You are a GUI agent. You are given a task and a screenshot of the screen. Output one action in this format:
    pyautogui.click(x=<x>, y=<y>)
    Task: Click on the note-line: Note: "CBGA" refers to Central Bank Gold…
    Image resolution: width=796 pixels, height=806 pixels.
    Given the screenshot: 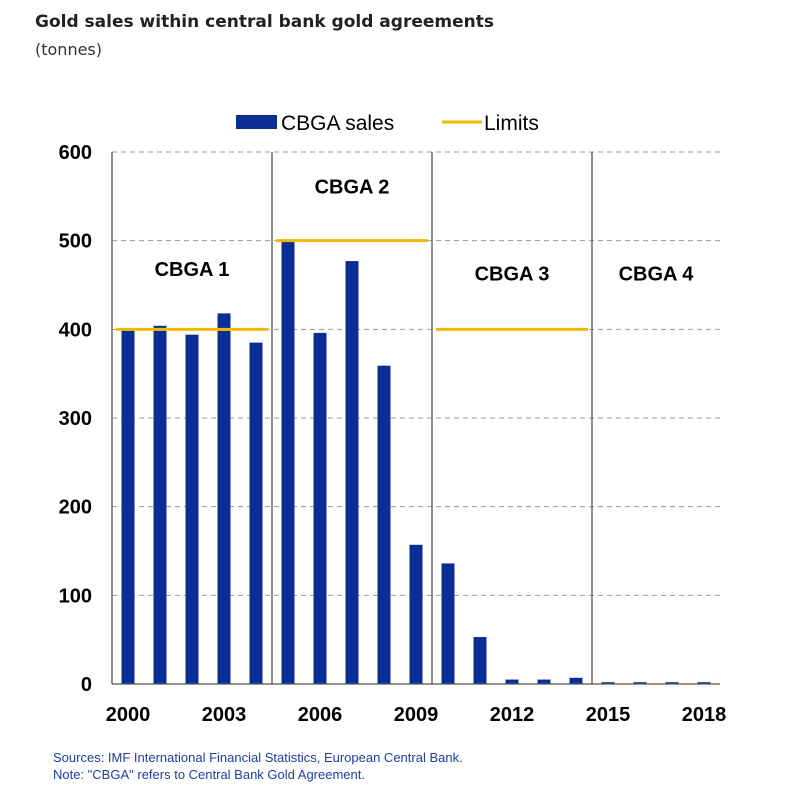 What is the action you would take?
    pyautogui.click(x=209, y=774)
    